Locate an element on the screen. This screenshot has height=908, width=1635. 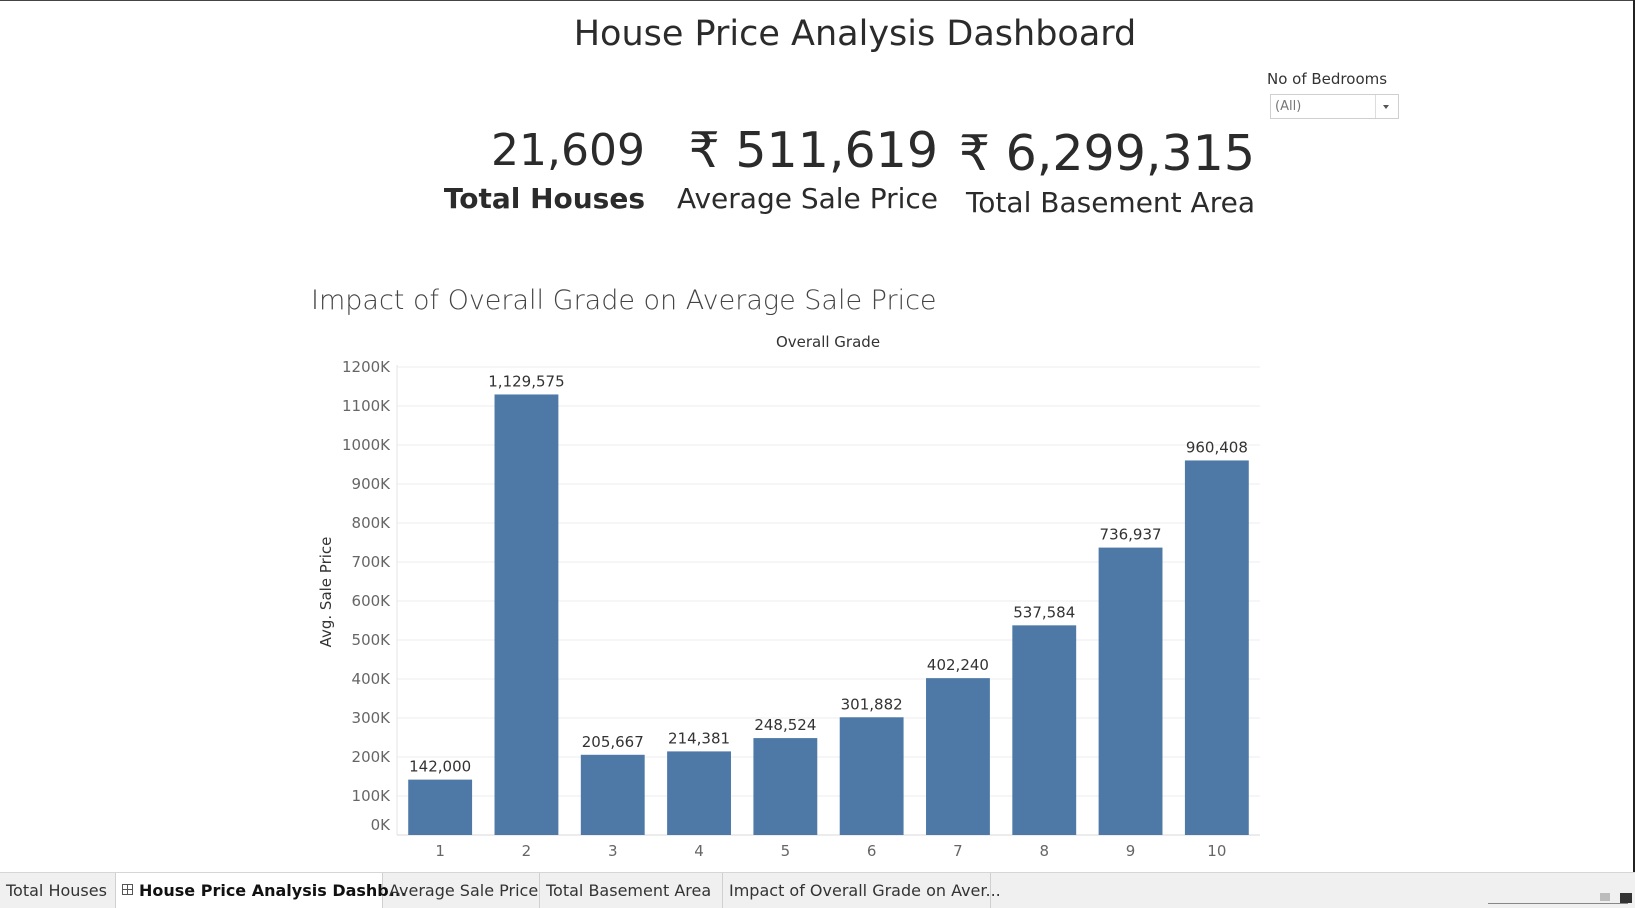
bar-data-label: 214,381 is located at coordinates (699, 738).